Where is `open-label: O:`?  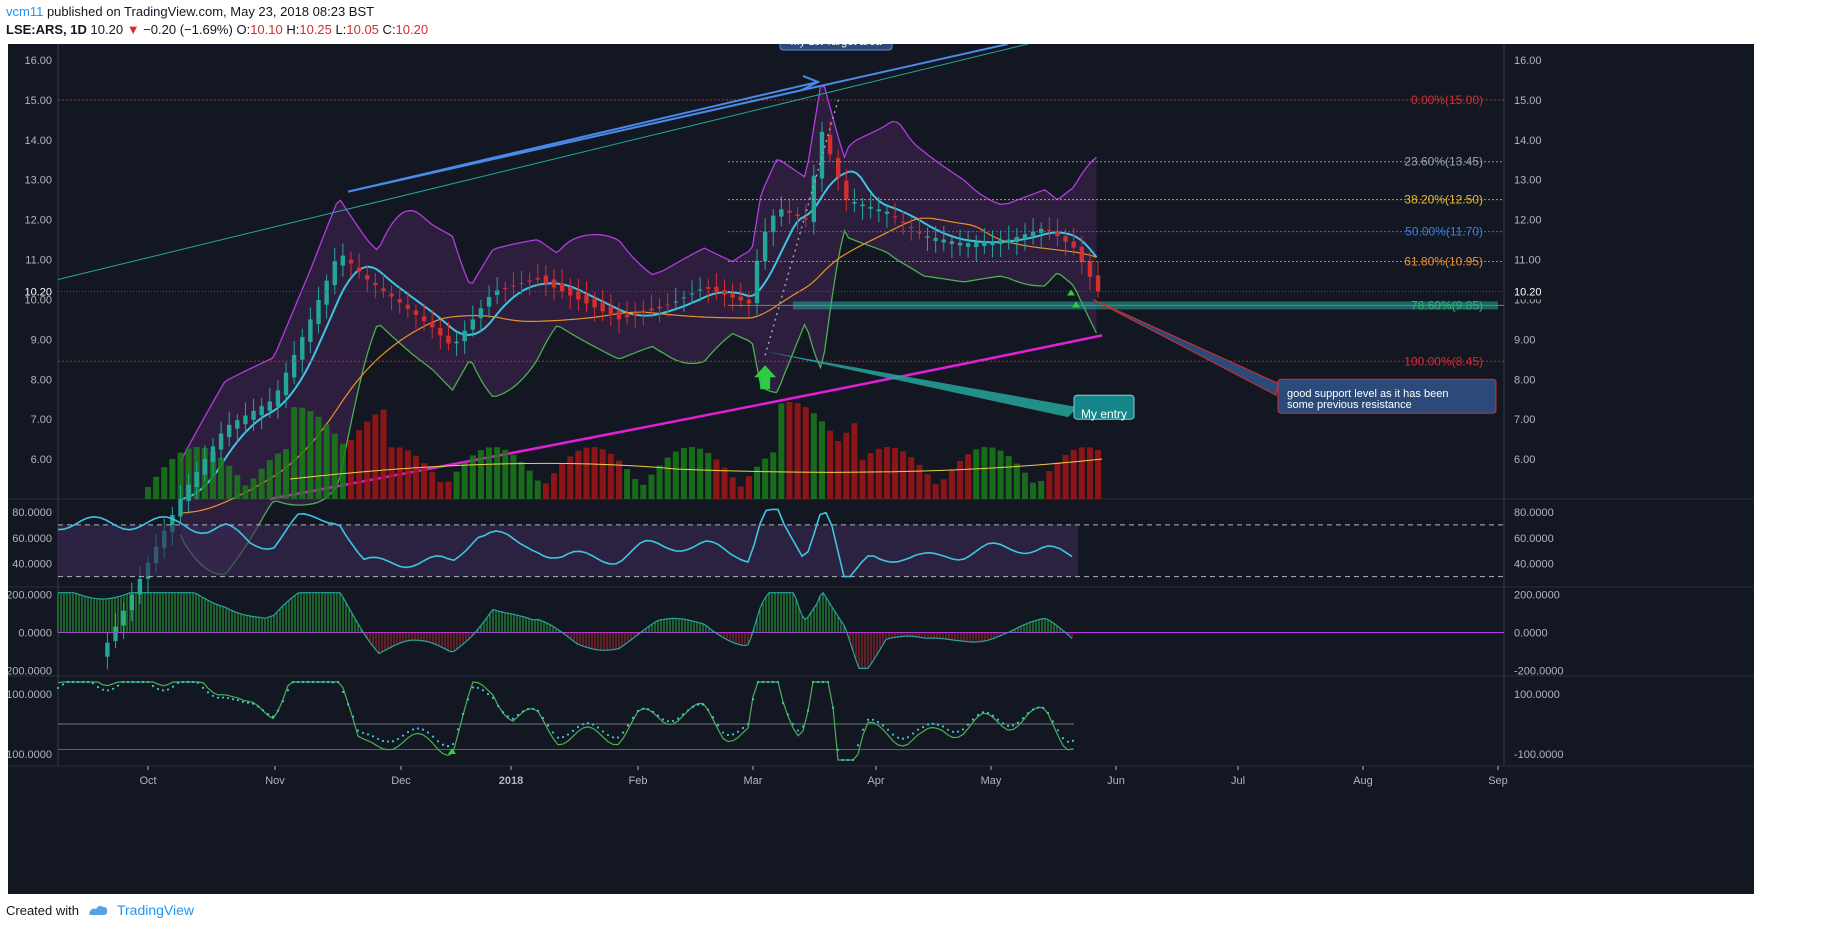 open-label: O: is located at coordinates (243, 29).